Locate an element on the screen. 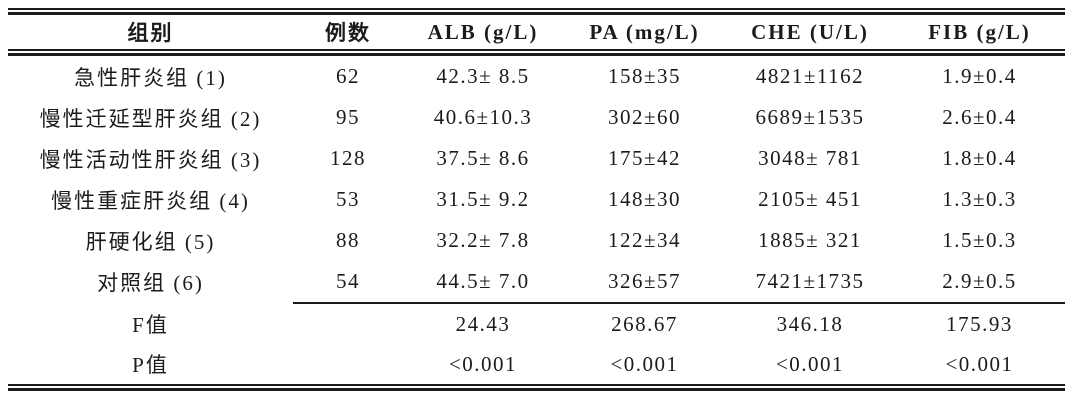  group-cell: 急性肝炎组 (1) is located at coordinates (150, 77).